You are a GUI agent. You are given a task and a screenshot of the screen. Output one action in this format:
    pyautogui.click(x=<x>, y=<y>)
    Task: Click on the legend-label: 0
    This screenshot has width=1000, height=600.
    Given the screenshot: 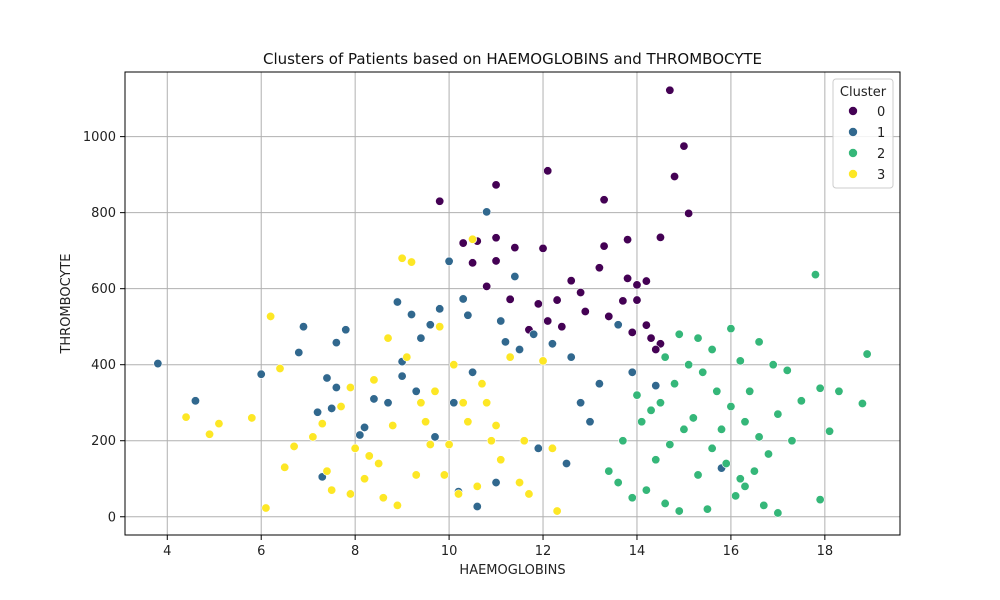 What is the action you would take?
    pyautogui.click(x=881, y=112)
    